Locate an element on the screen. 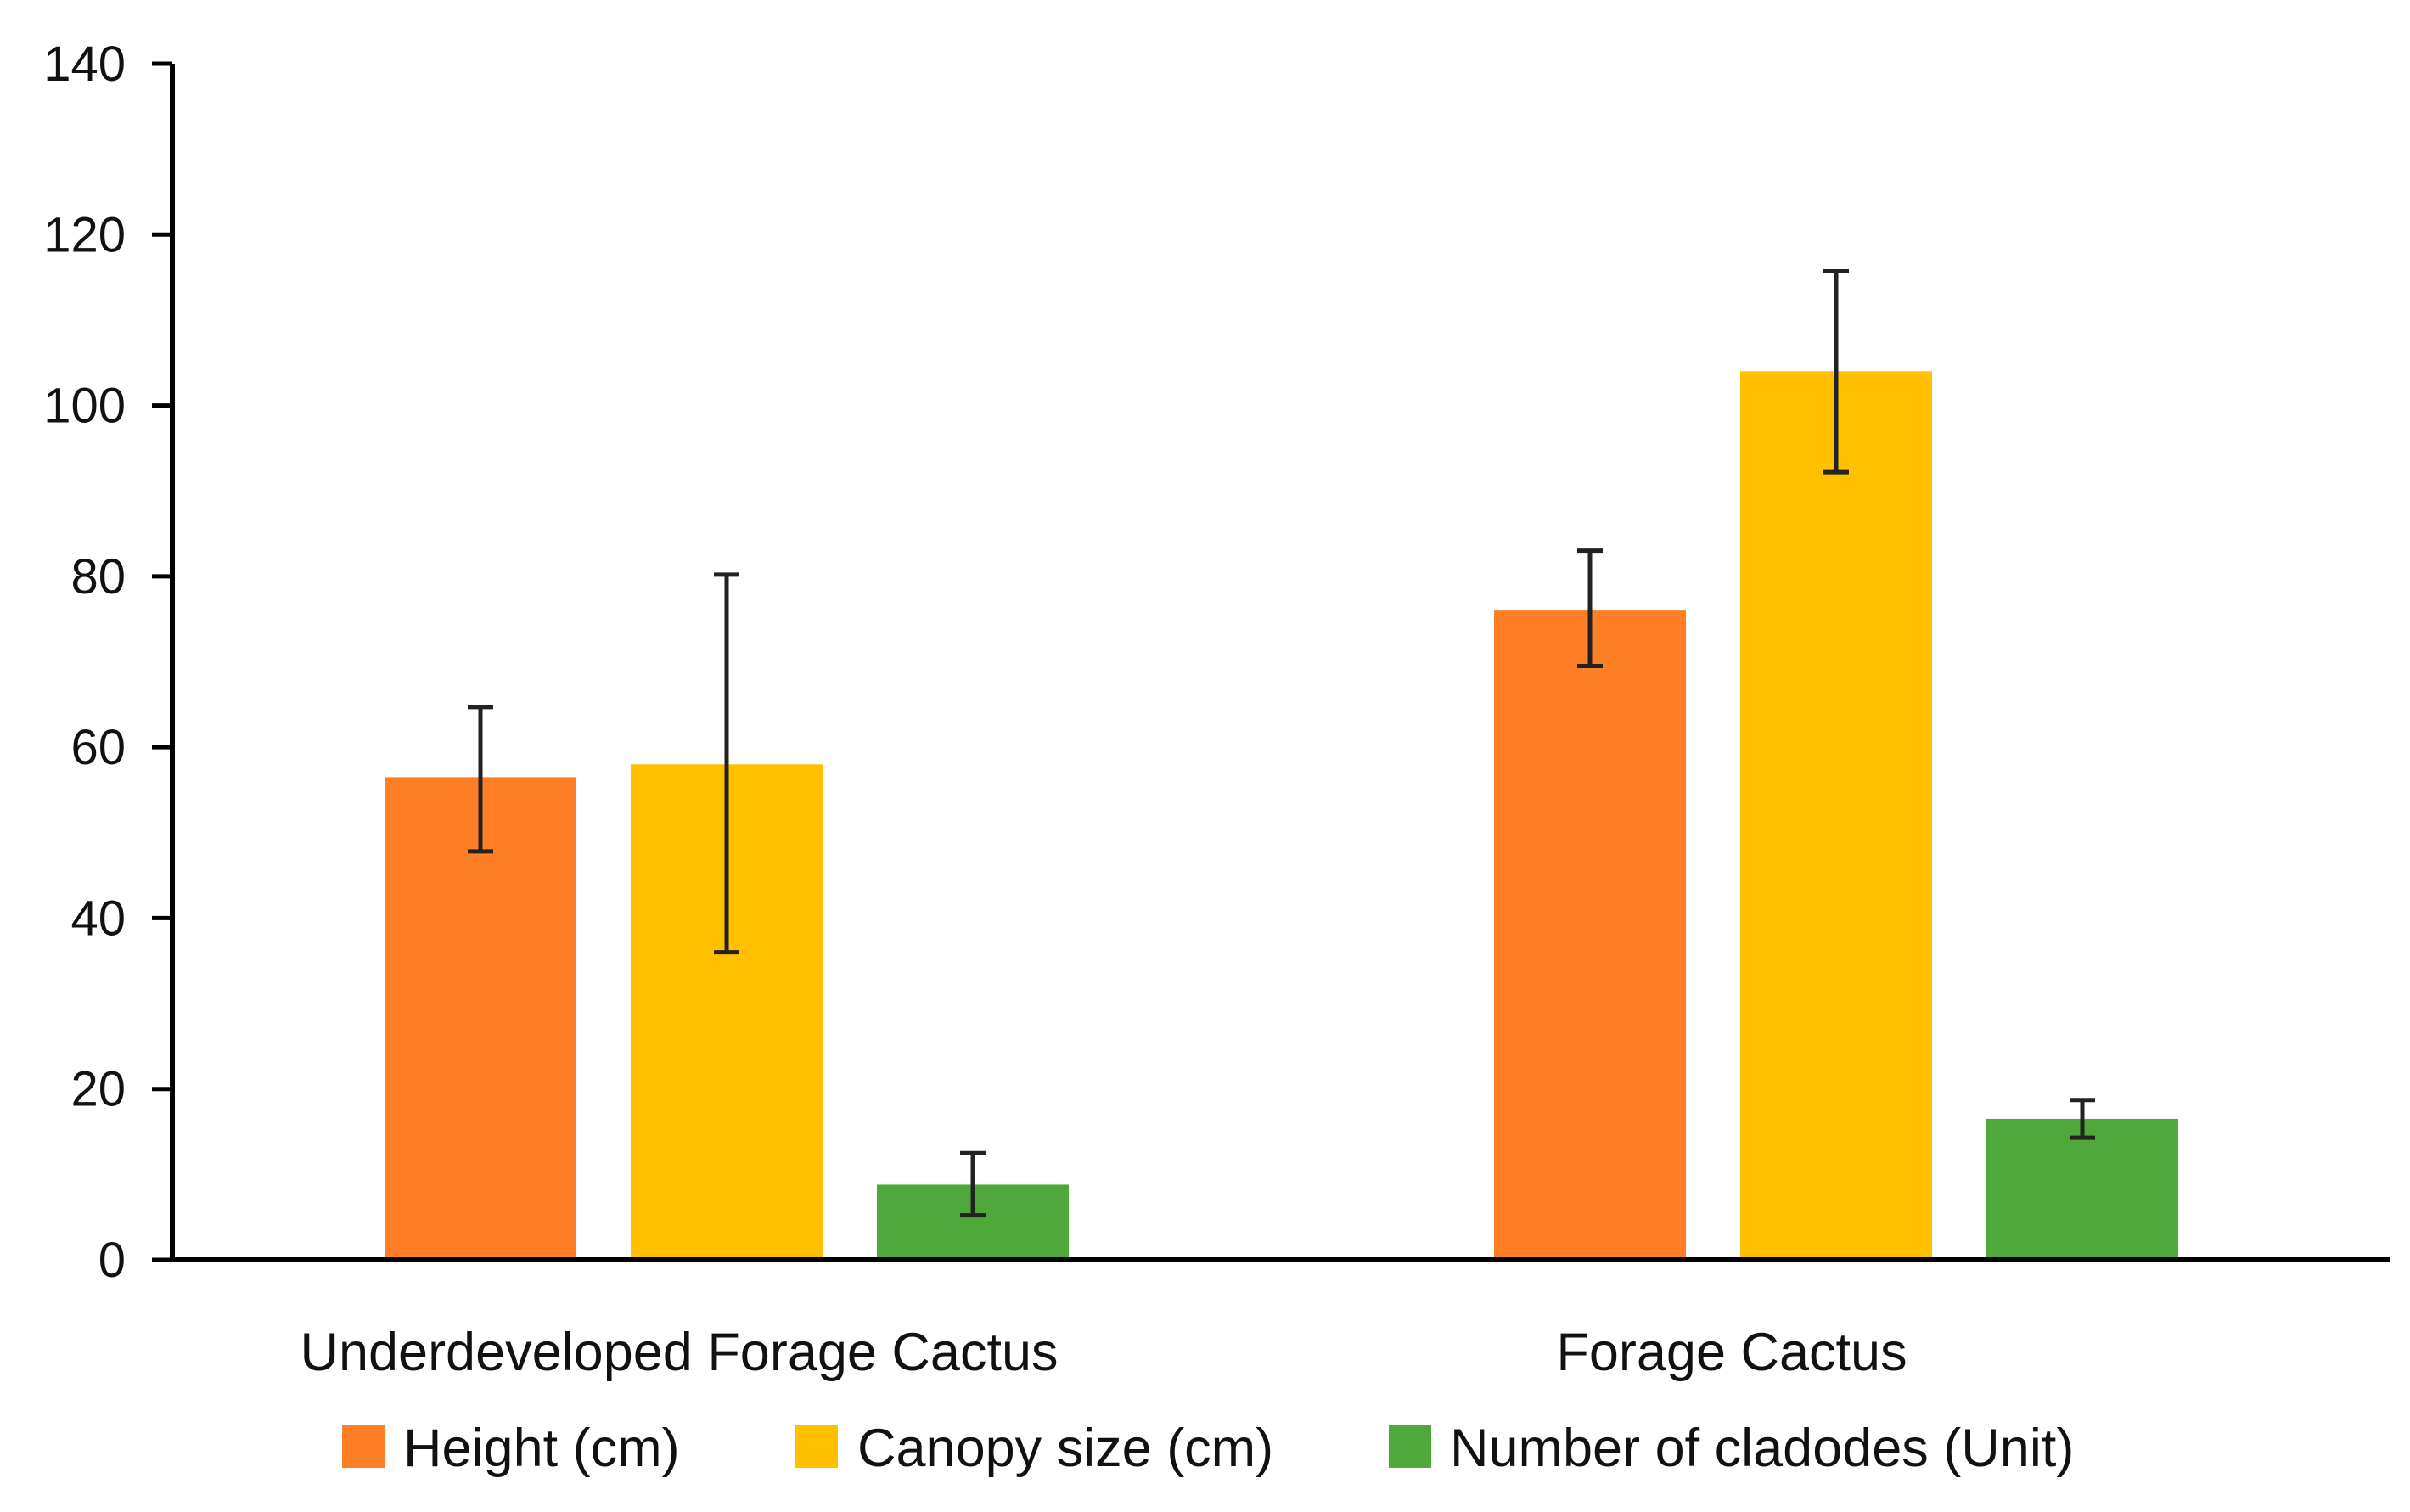 The image size is (2410, 1512). legend-item-cladodes: Number of cladodes (Unit) is located at coordinates (1731, 1449).